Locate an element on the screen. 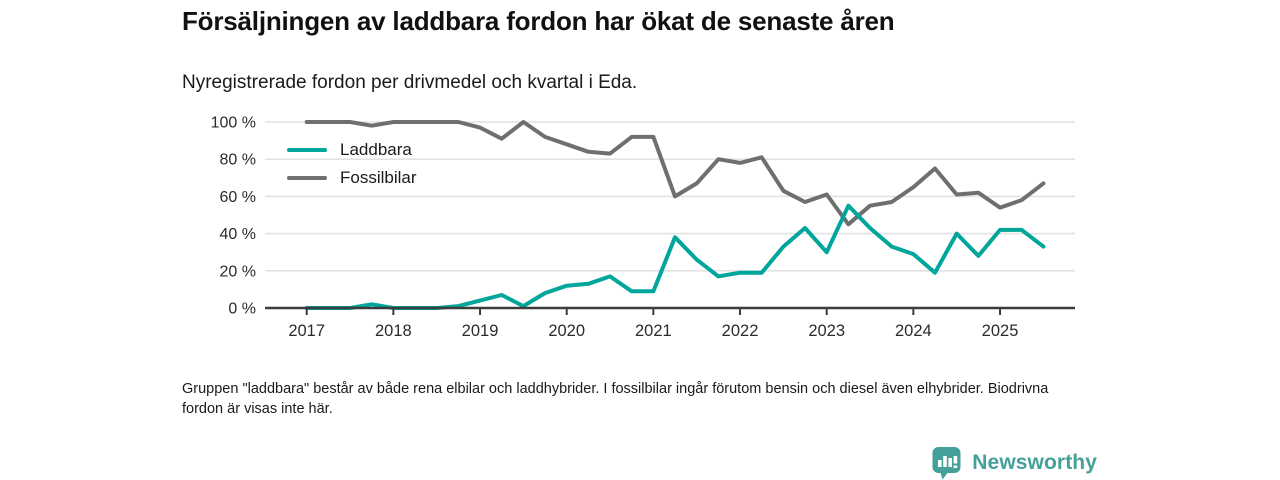 The image size is (1280, 480). x-axis-label: 2021 is located at coordinates (653, 331).